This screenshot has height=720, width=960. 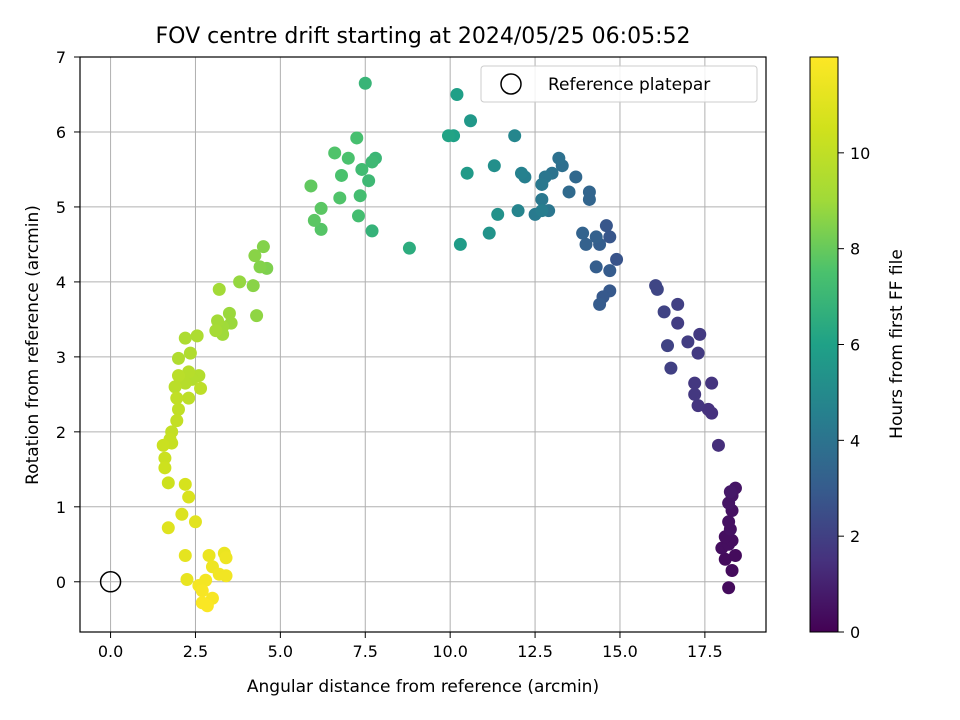 What do you see at coordinates (705, 651) in the screenshot?
I see `x-tick-label: 17.5` at bounding box center [705, 651].